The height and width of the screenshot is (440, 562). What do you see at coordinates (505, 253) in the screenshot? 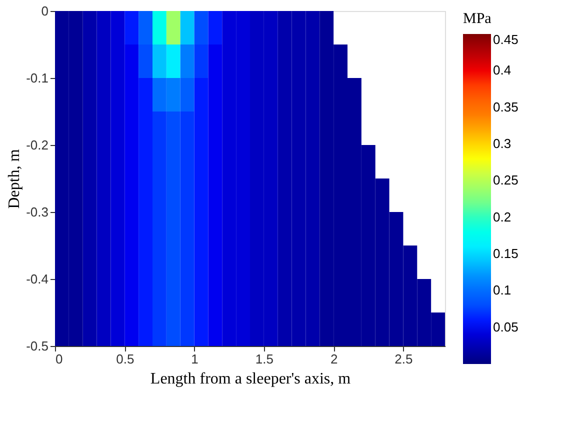
I see `color-bar-label: 0.15` at bounding box center [505, 253].